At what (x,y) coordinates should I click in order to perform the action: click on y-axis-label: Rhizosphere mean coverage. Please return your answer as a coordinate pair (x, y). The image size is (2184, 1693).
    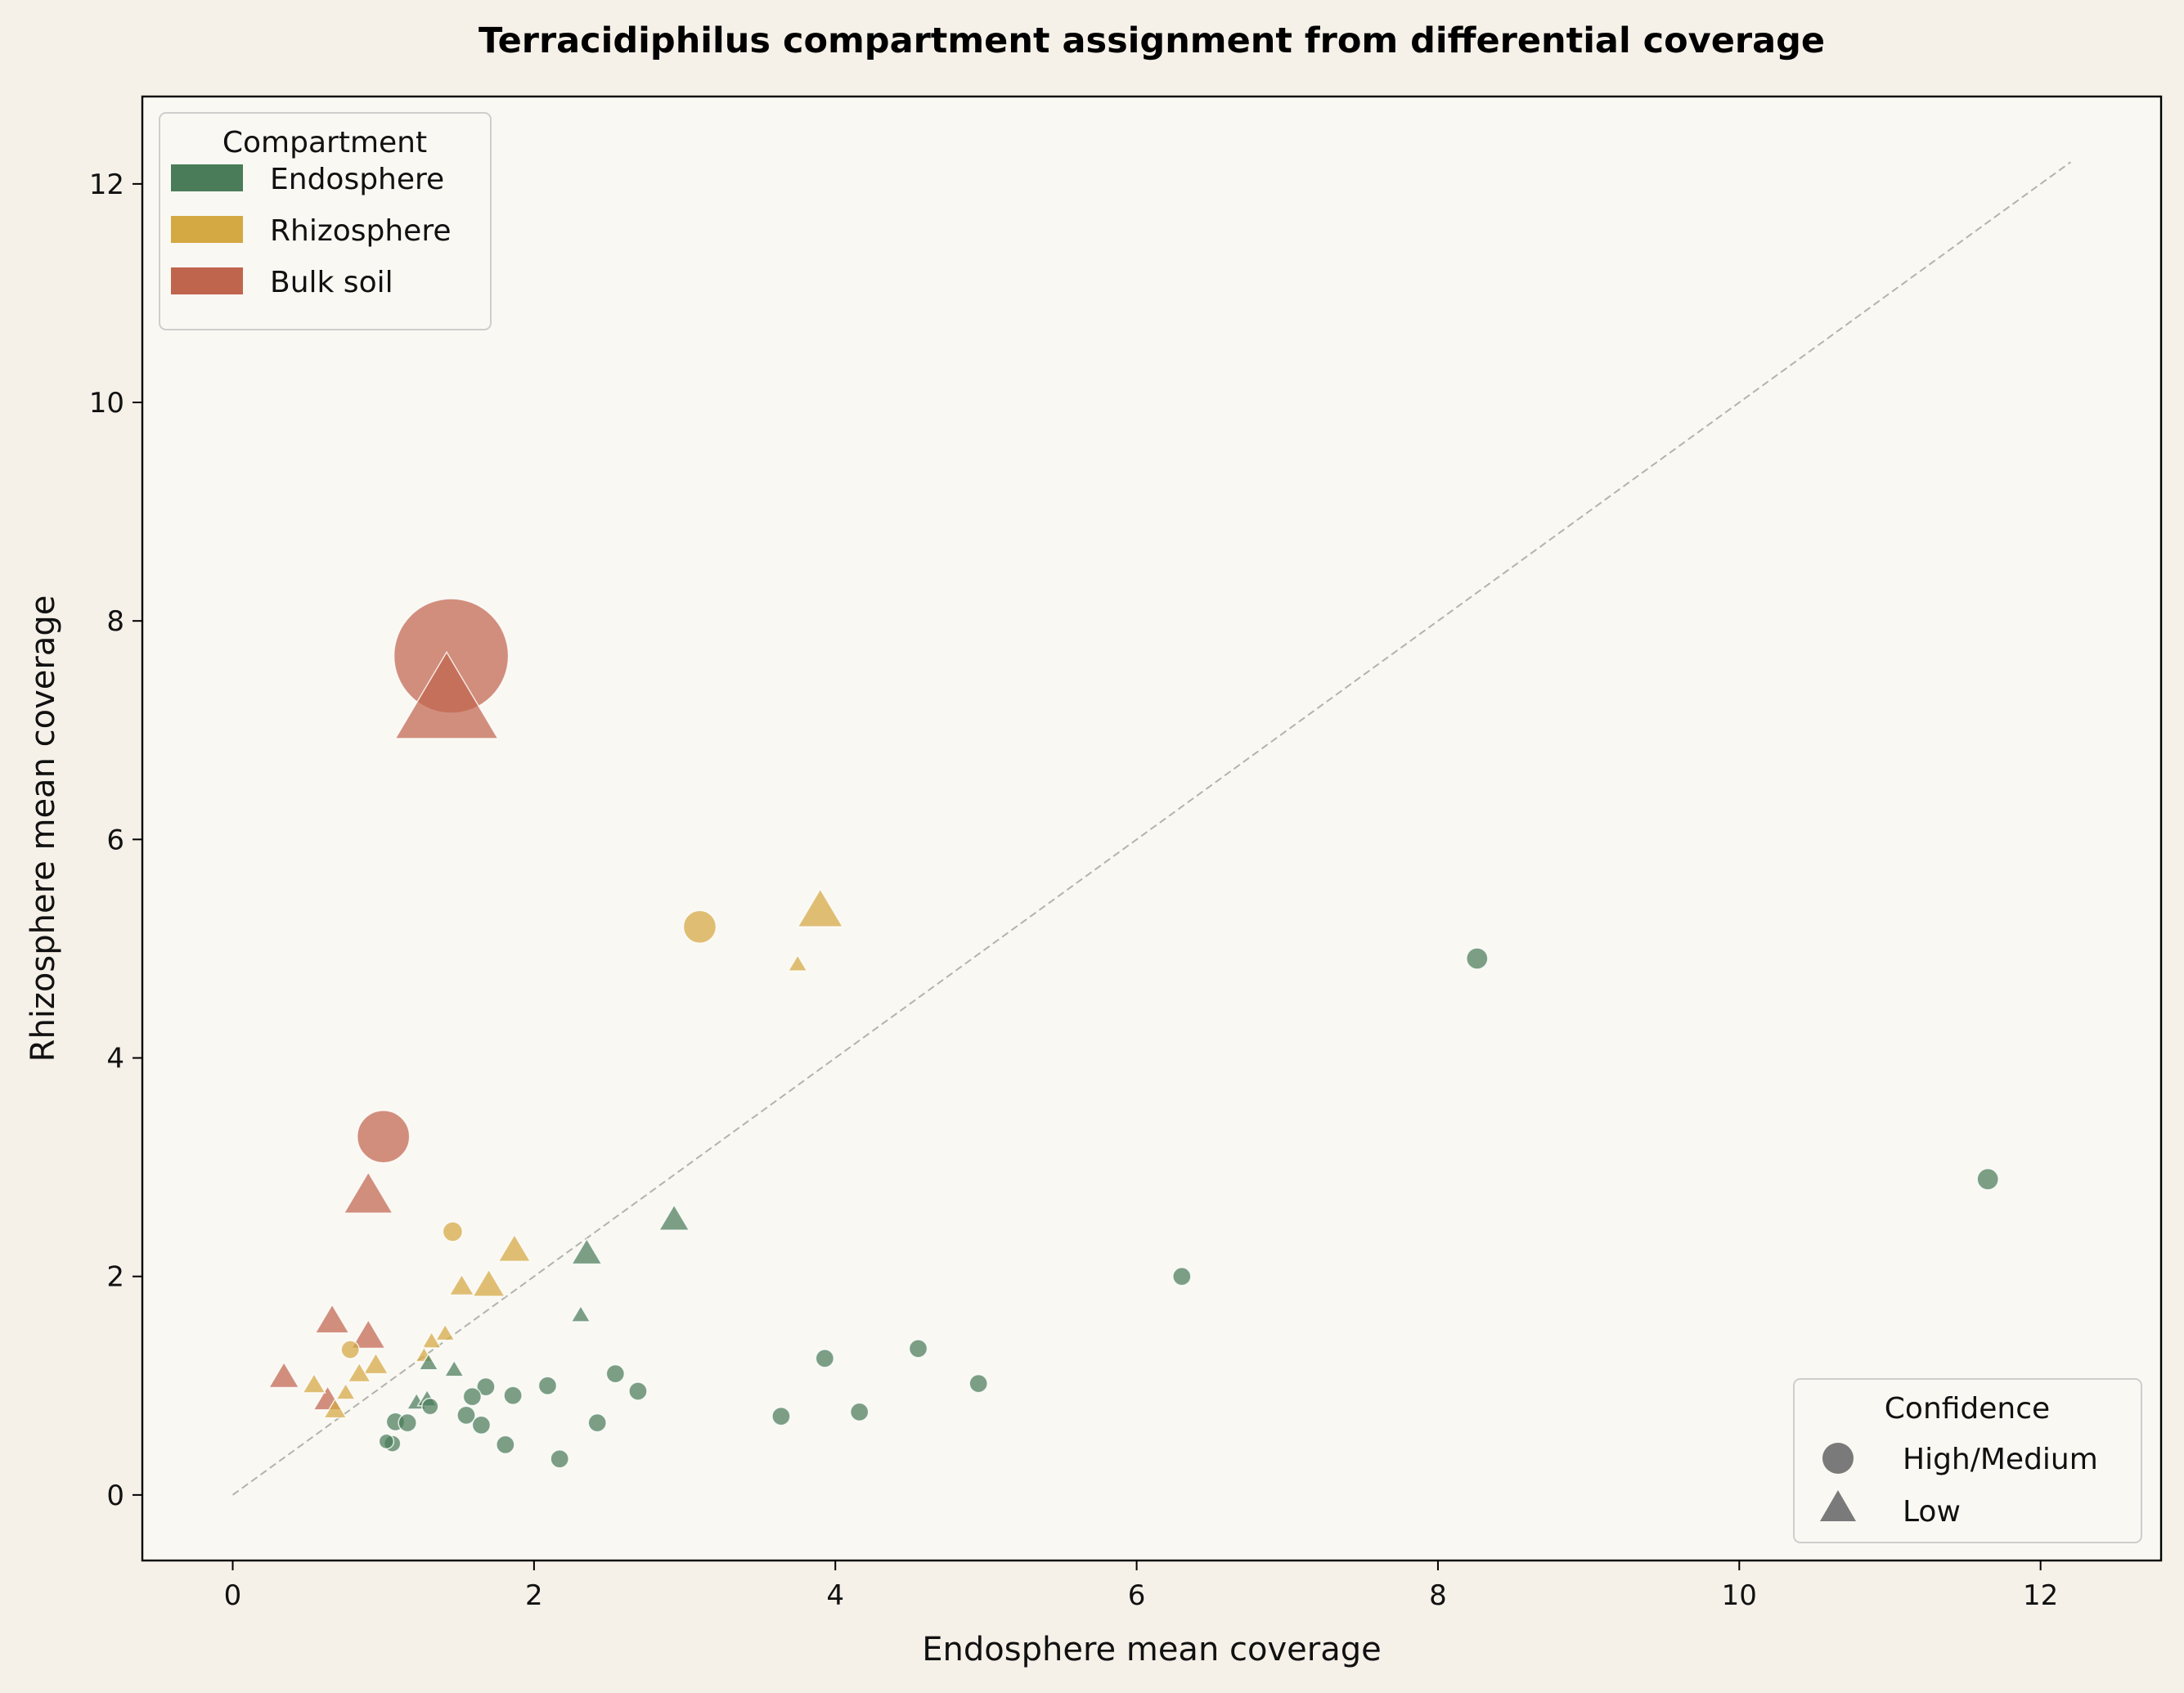
    Looking at the image, I should click on (44, 828).